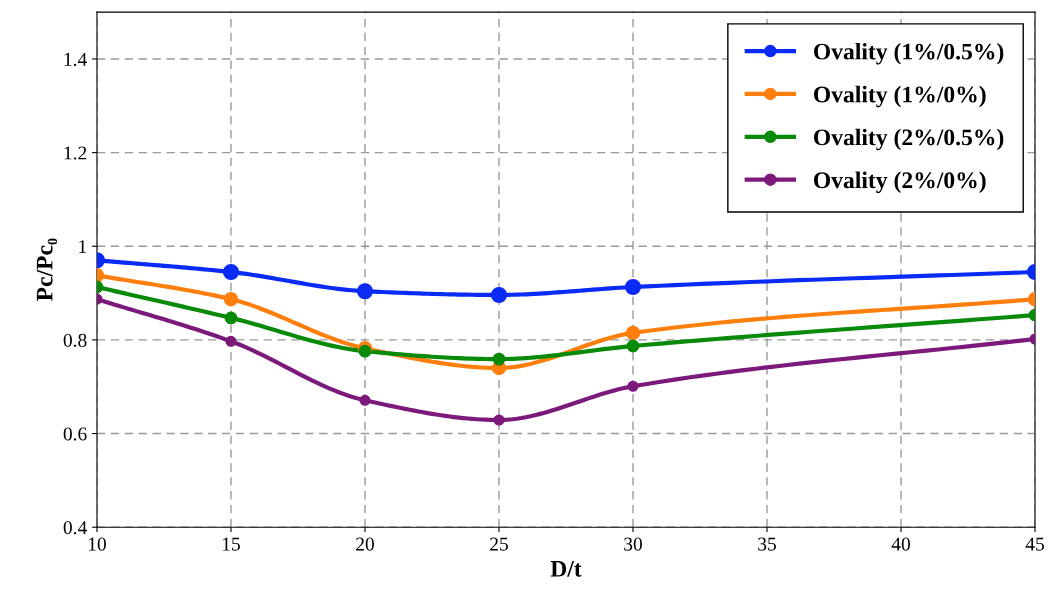 This screenshot has width=1054, height=606. I want to click on y-tick-label: 0.6, so click(75, 434).